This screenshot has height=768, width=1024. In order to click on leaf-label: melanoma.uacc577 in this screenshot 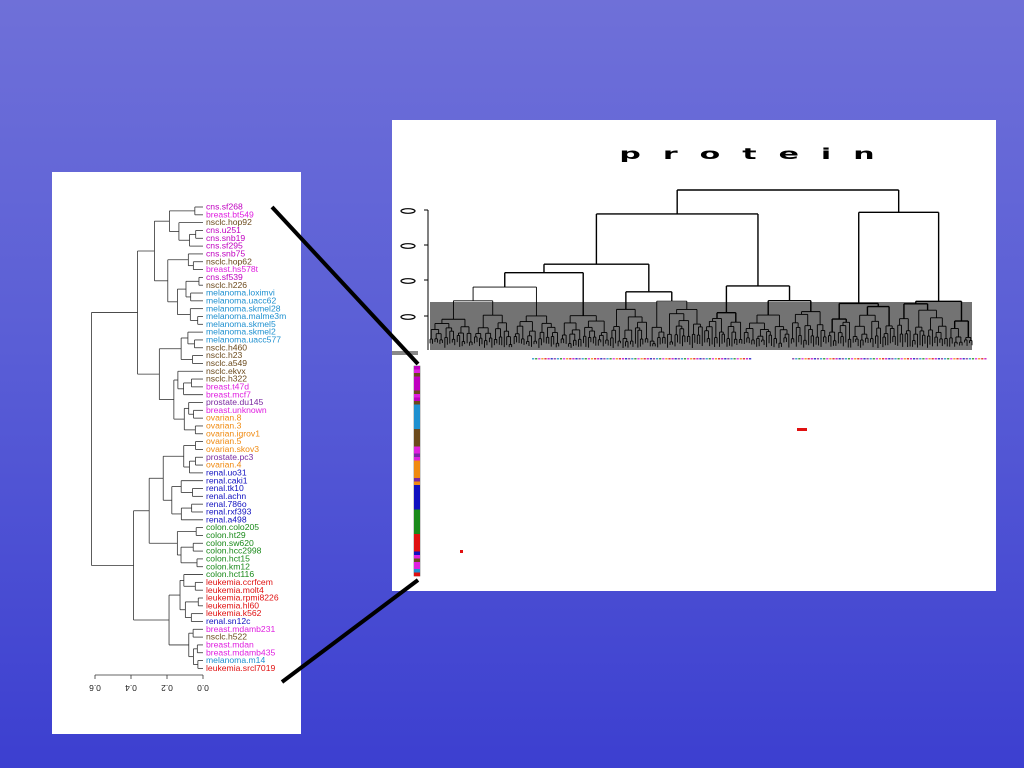, I will do `click(243, 340)`.